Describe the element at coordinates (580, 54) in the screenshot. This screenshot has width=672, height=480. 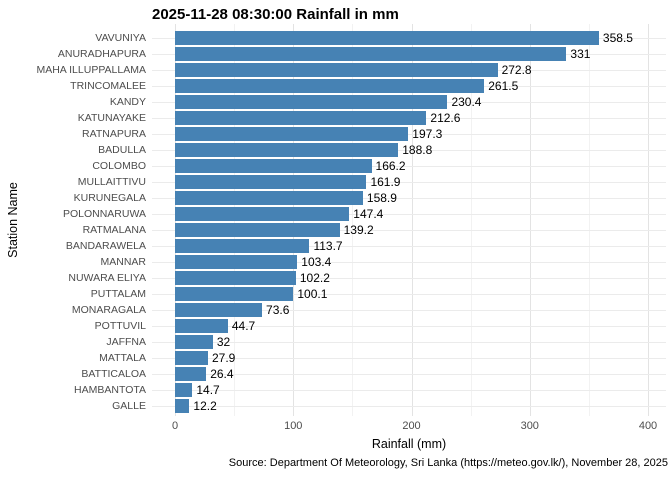
I see `value-label: 331` at that location.